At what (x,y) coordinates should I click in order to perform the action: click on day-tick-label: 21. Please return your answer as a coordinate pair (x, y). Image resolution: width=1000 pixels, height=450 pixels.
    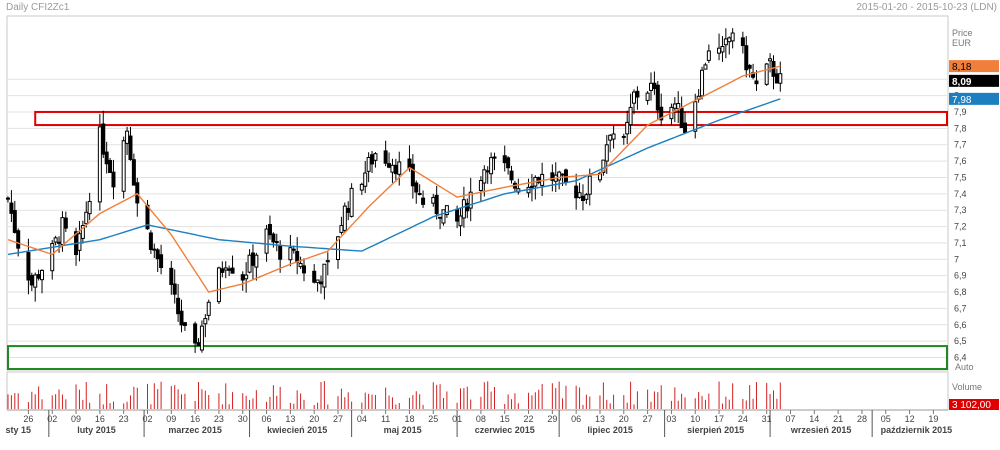
    Looking at the image, I should click on (838, 419).